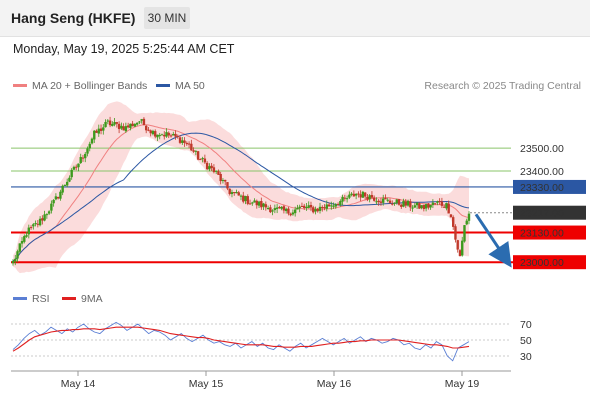  Describe the element at coordinates (163, 85) in the screenshot. I see `ma50-swatch` at that location.